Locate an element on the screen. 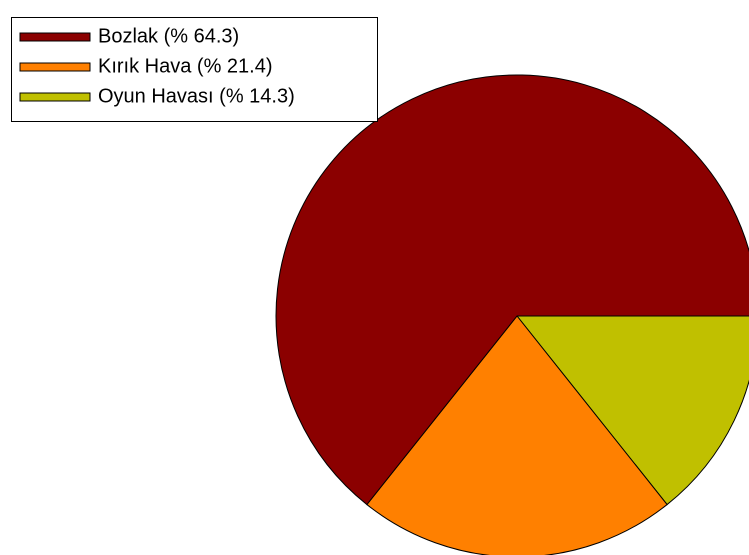 This screenshot has height=555, width=749. legend-label: Kırık Hava (% 21.4) is located at coordinates (185, 66).